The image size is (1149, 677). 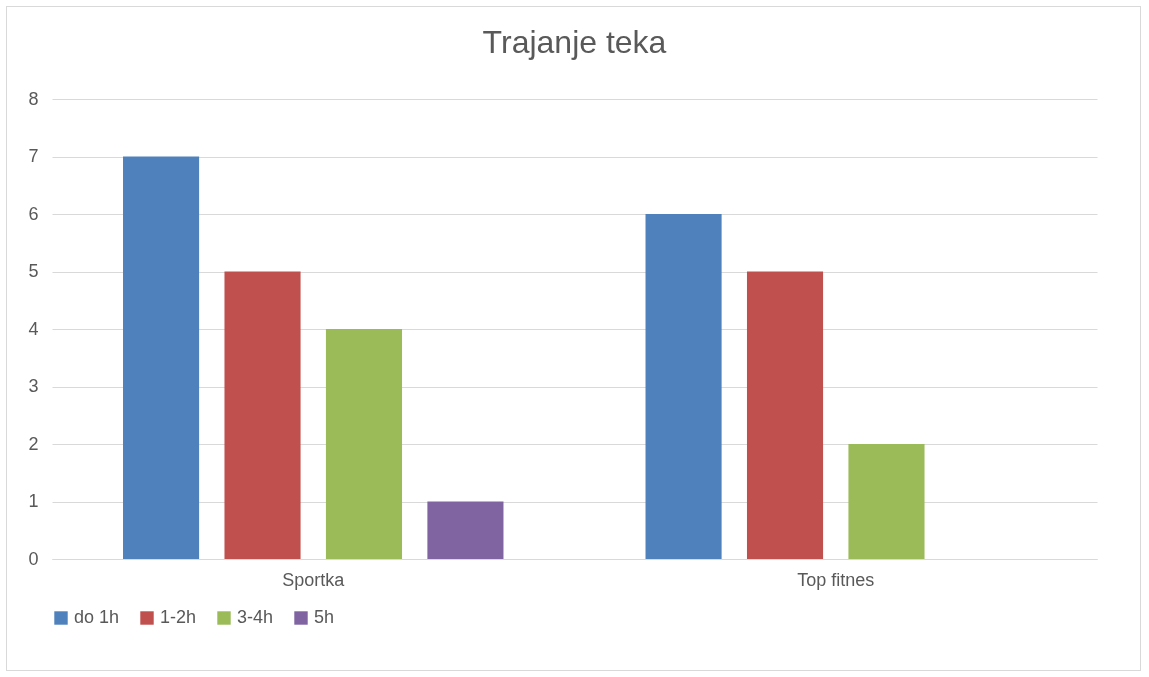 What do you see at coordinates (33, 271) in the screenshot?
I see `y-tick-label: 5` at bounding box center [33, 271].